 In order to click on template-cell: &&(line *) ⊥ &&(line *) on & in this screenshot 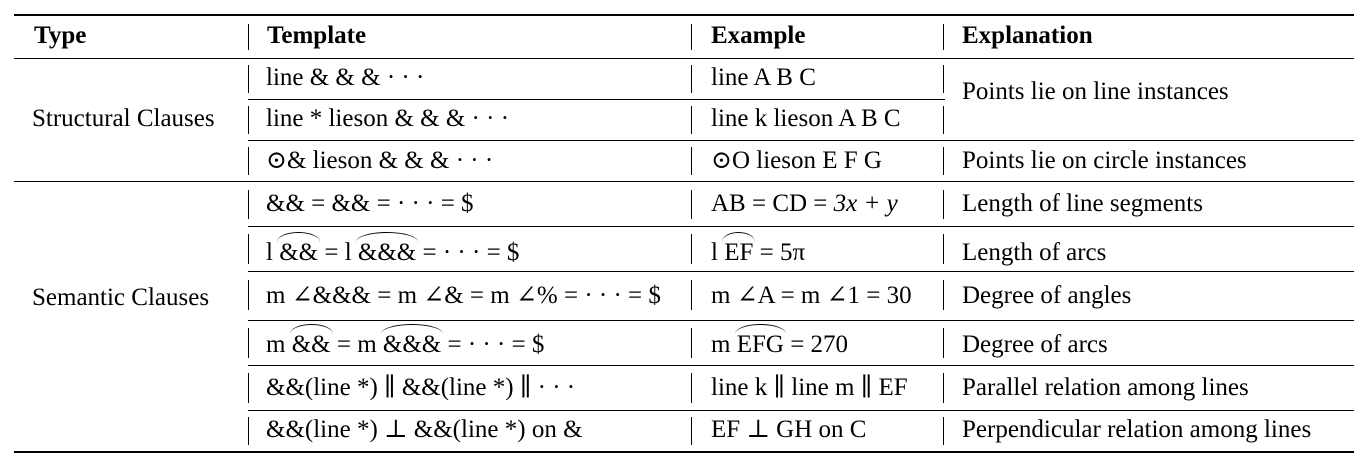, I will do `click(424, 429)`.